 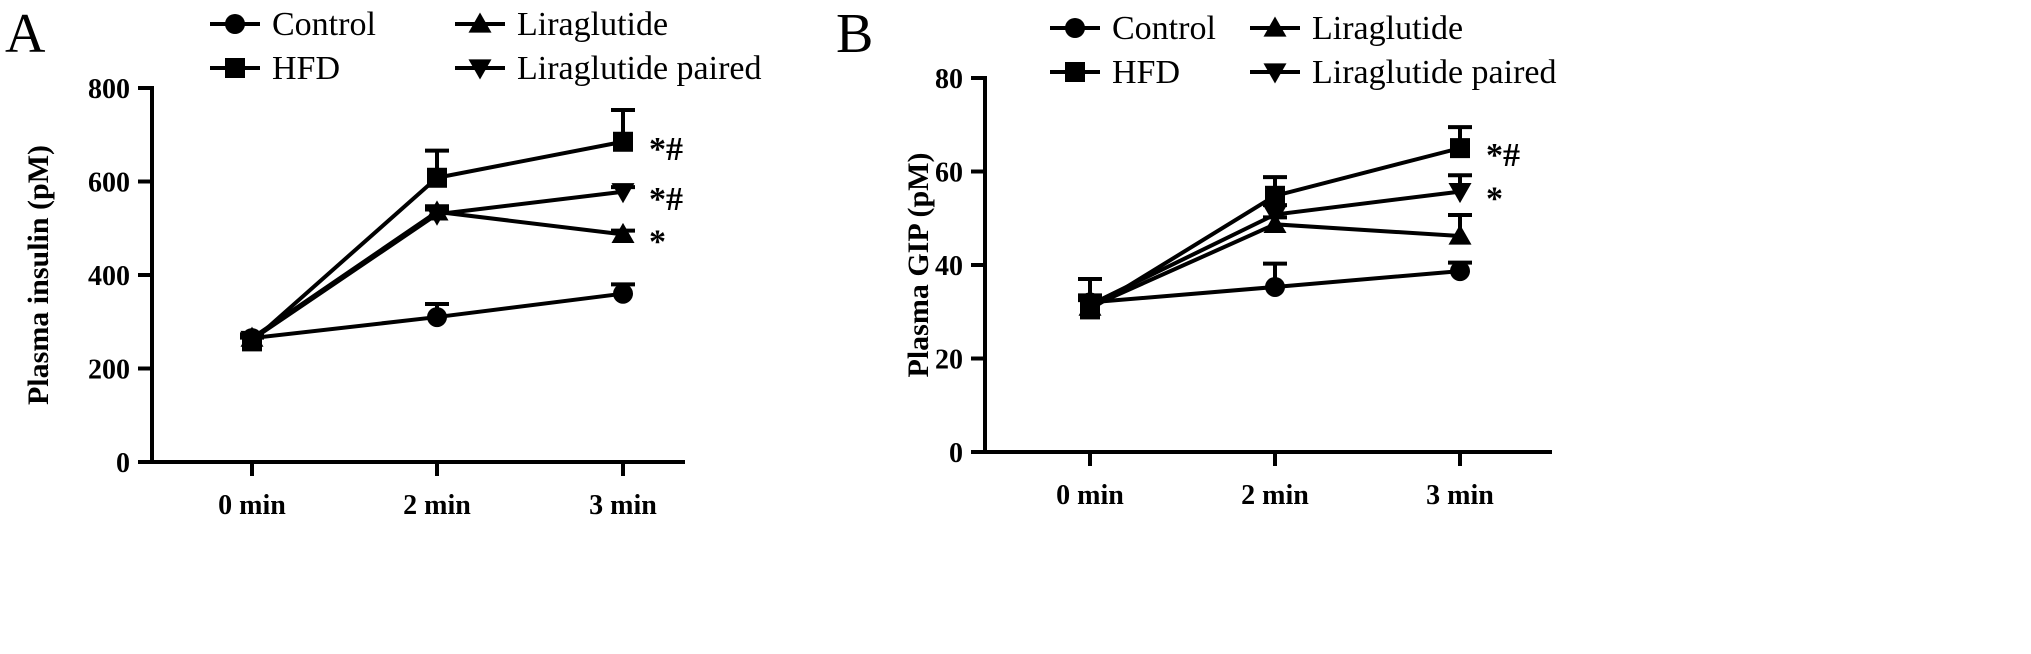 I want to click on series-control, so click(x=437, y=315).